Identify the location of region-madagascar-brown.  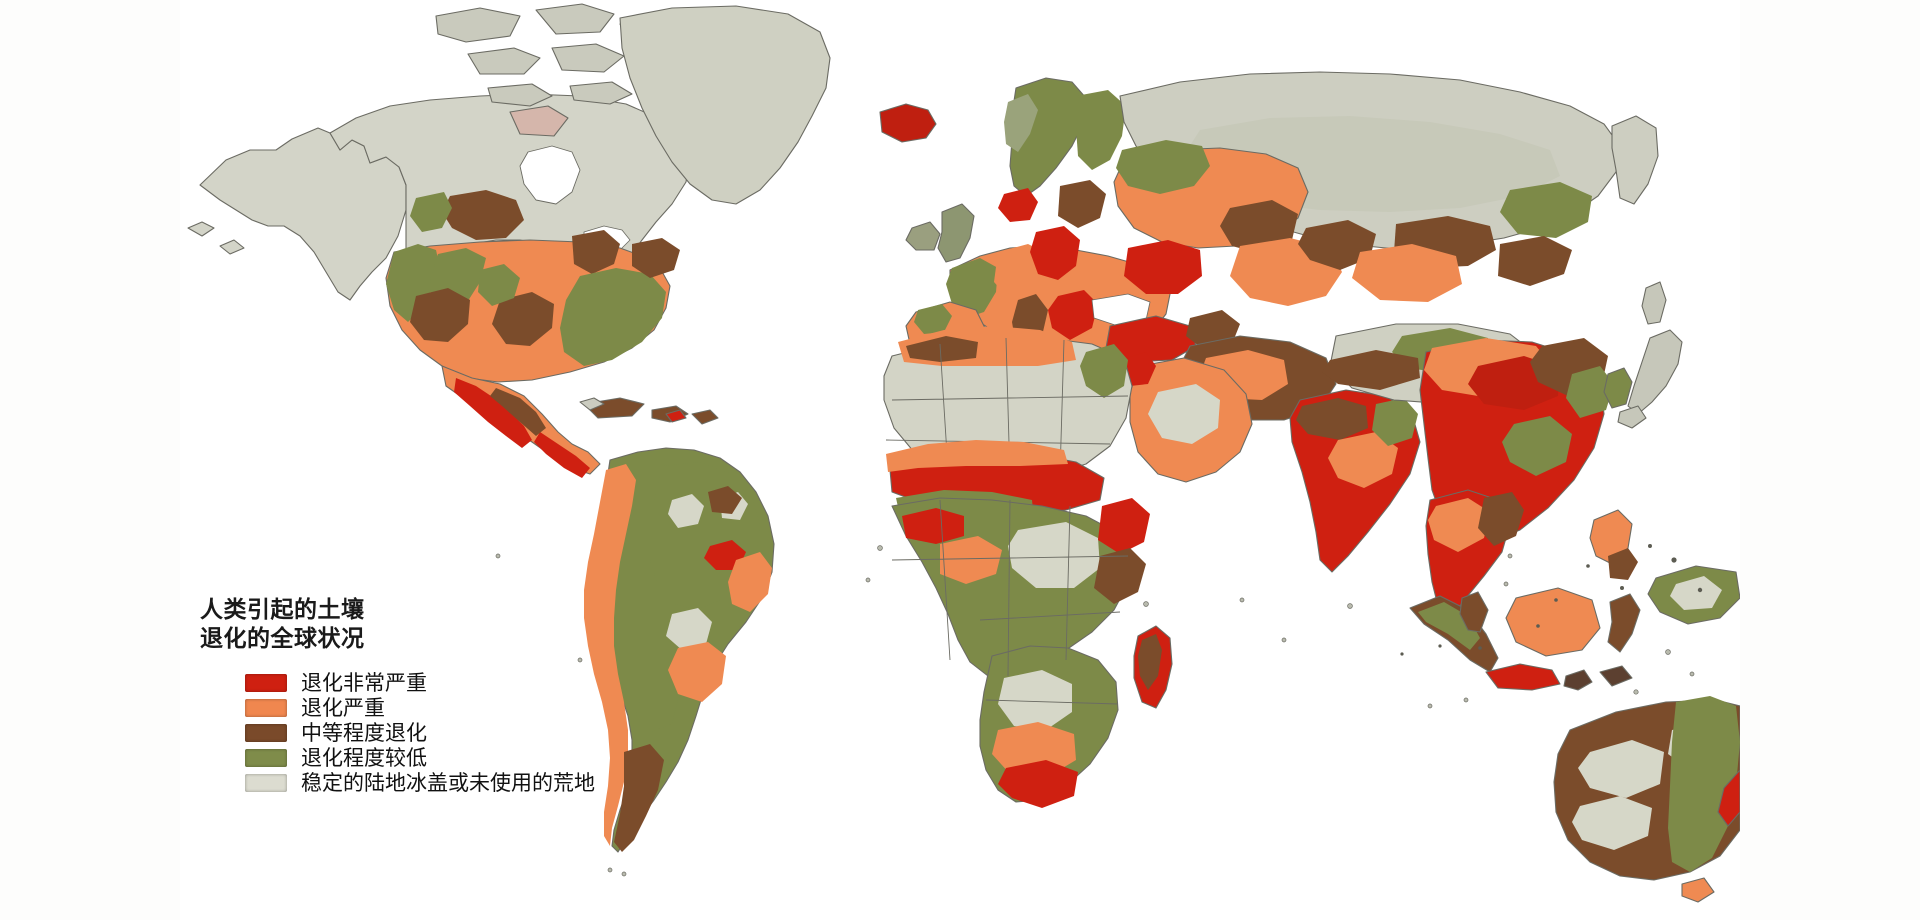
(1150, 662).